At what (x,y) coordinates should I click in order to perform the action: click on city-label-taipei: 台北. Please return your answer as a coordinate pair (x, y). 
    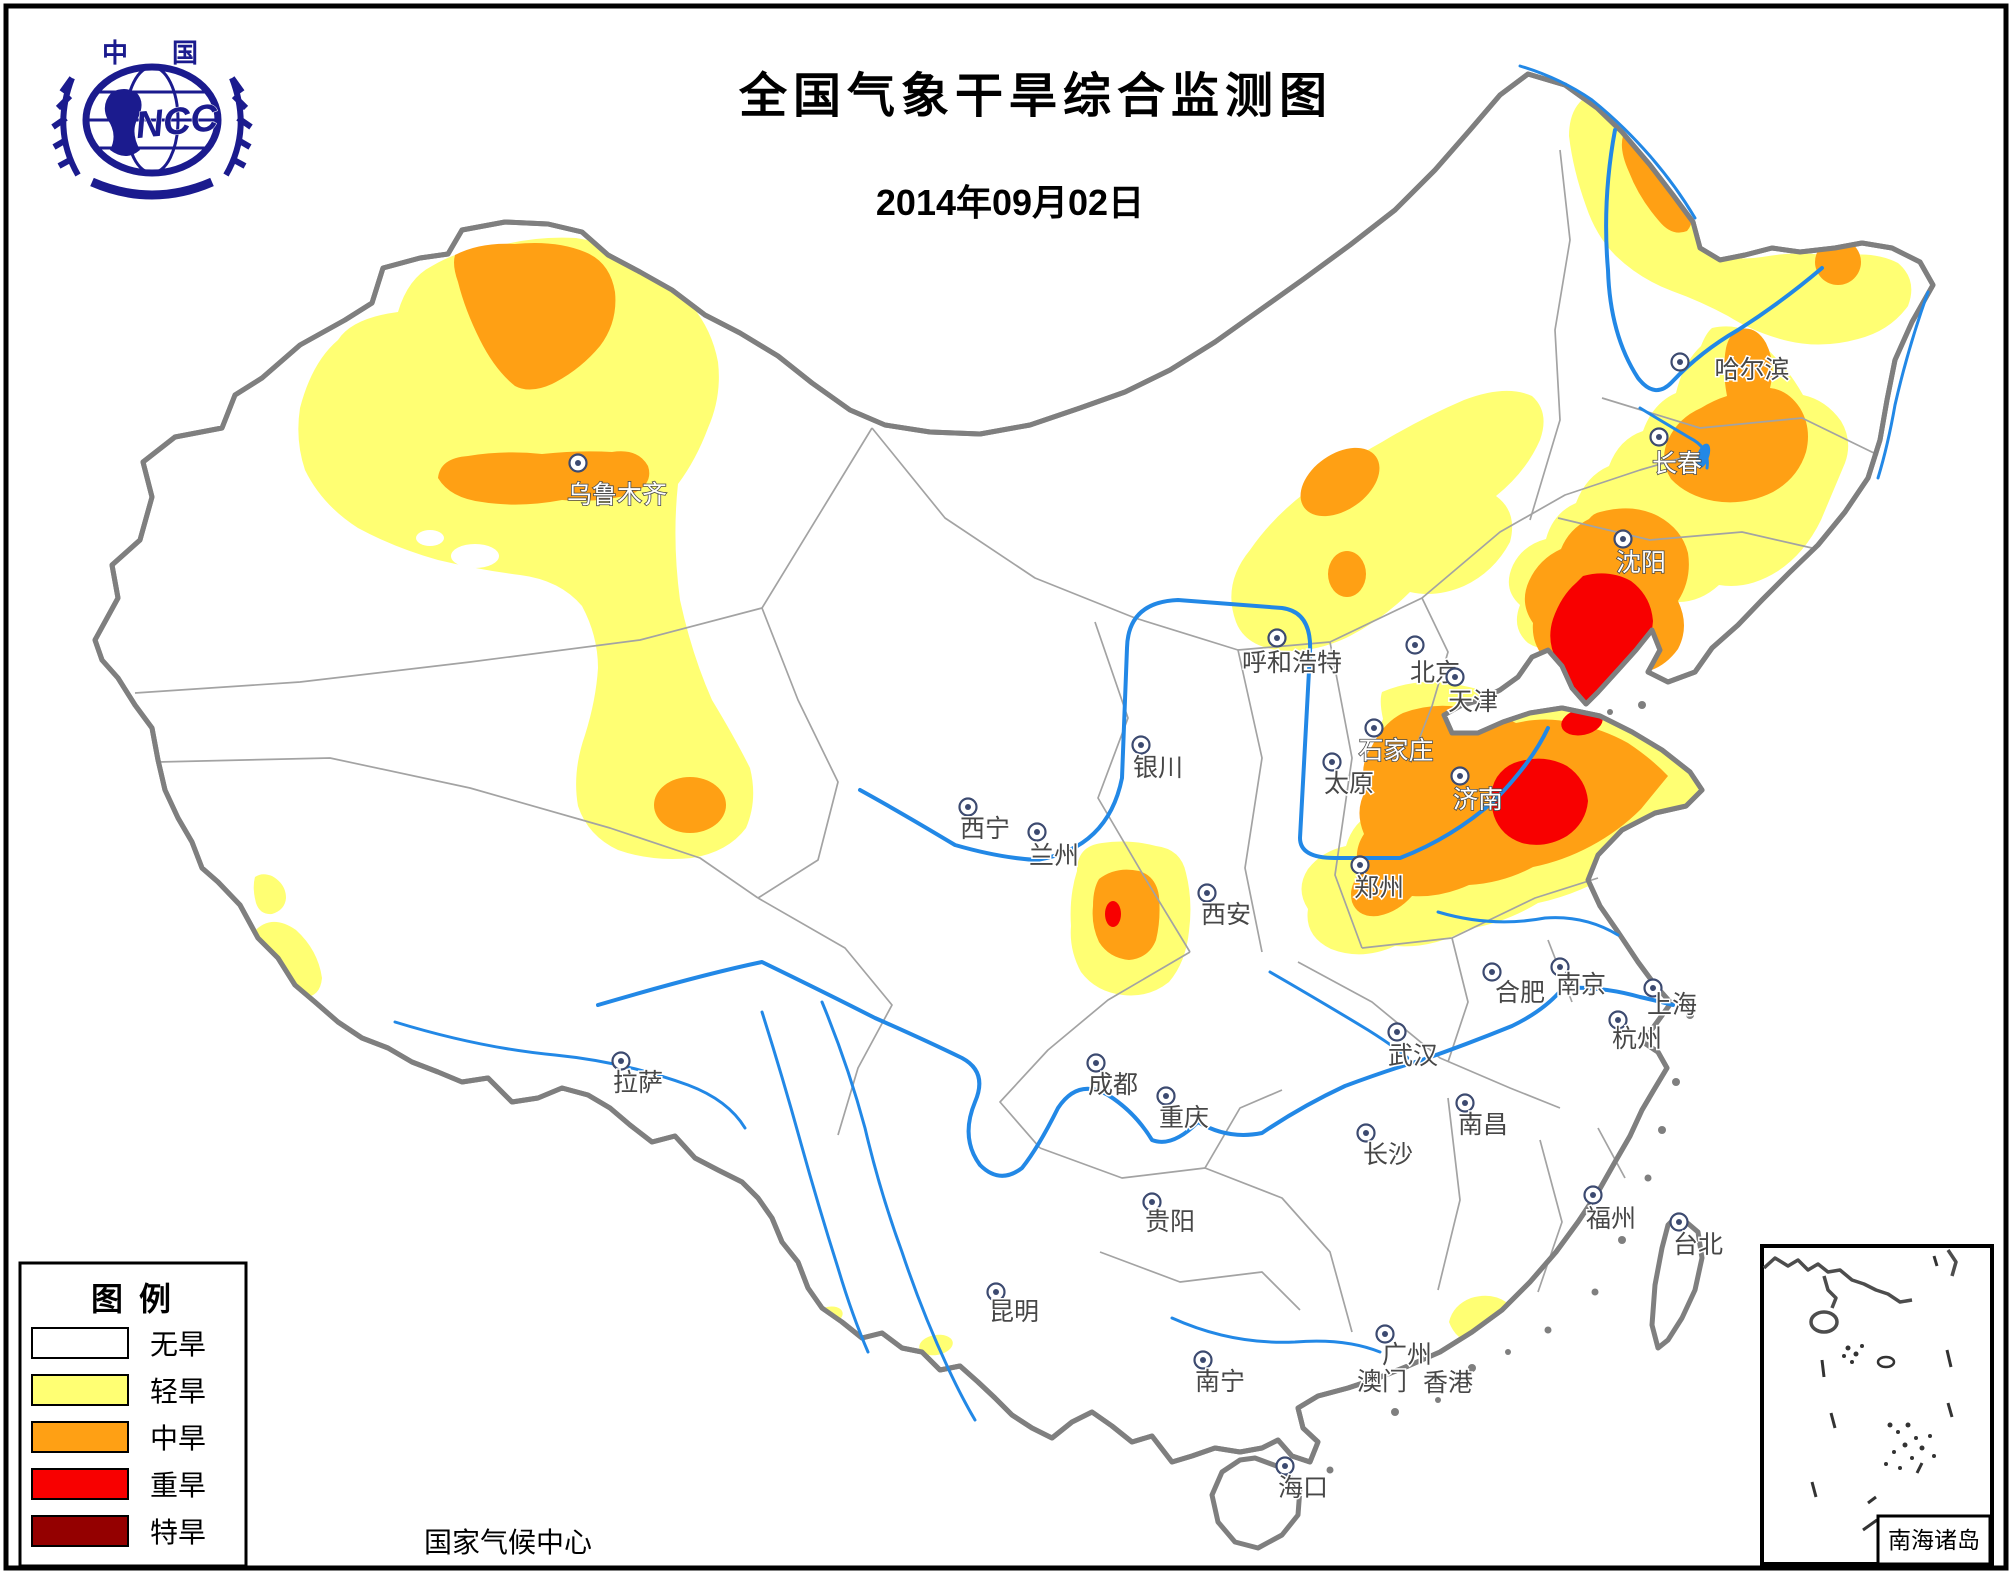
    Looking at the image, I should click on (1698, 1245).